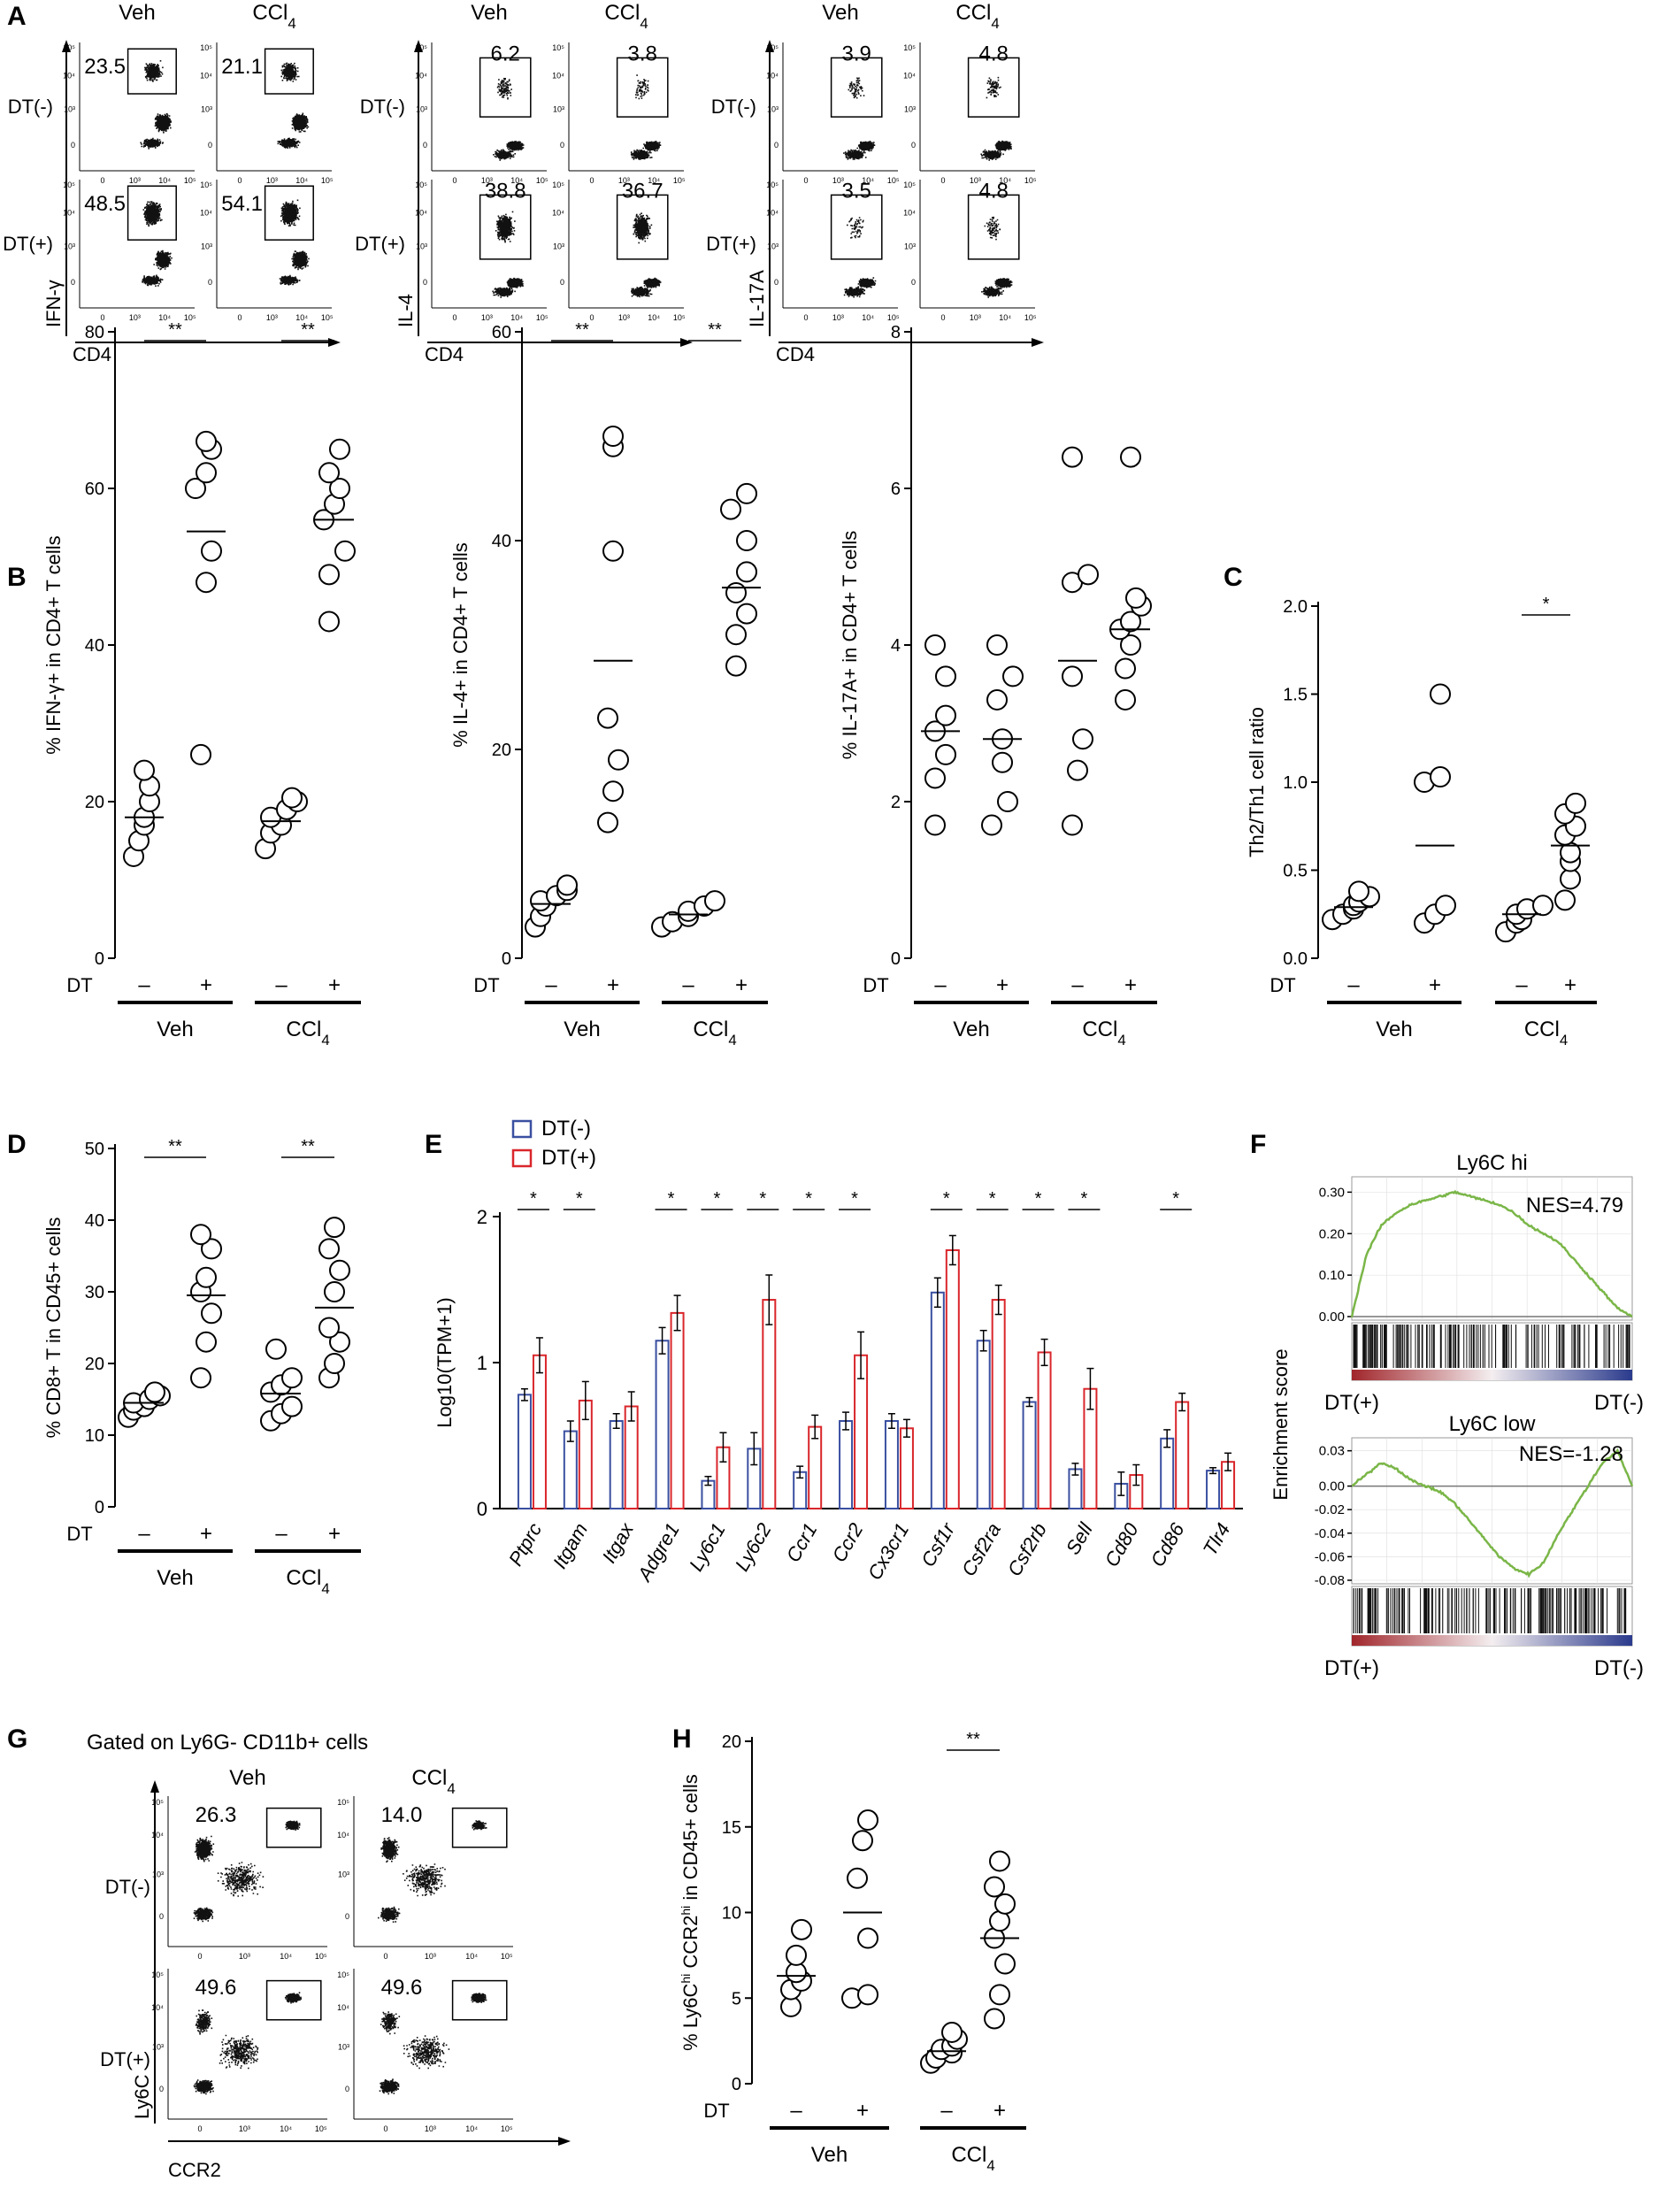  Describe the element at coordinates (1282, 985) in the screenshot. I see `dot-plot-C-dt-label: DT` at that location.